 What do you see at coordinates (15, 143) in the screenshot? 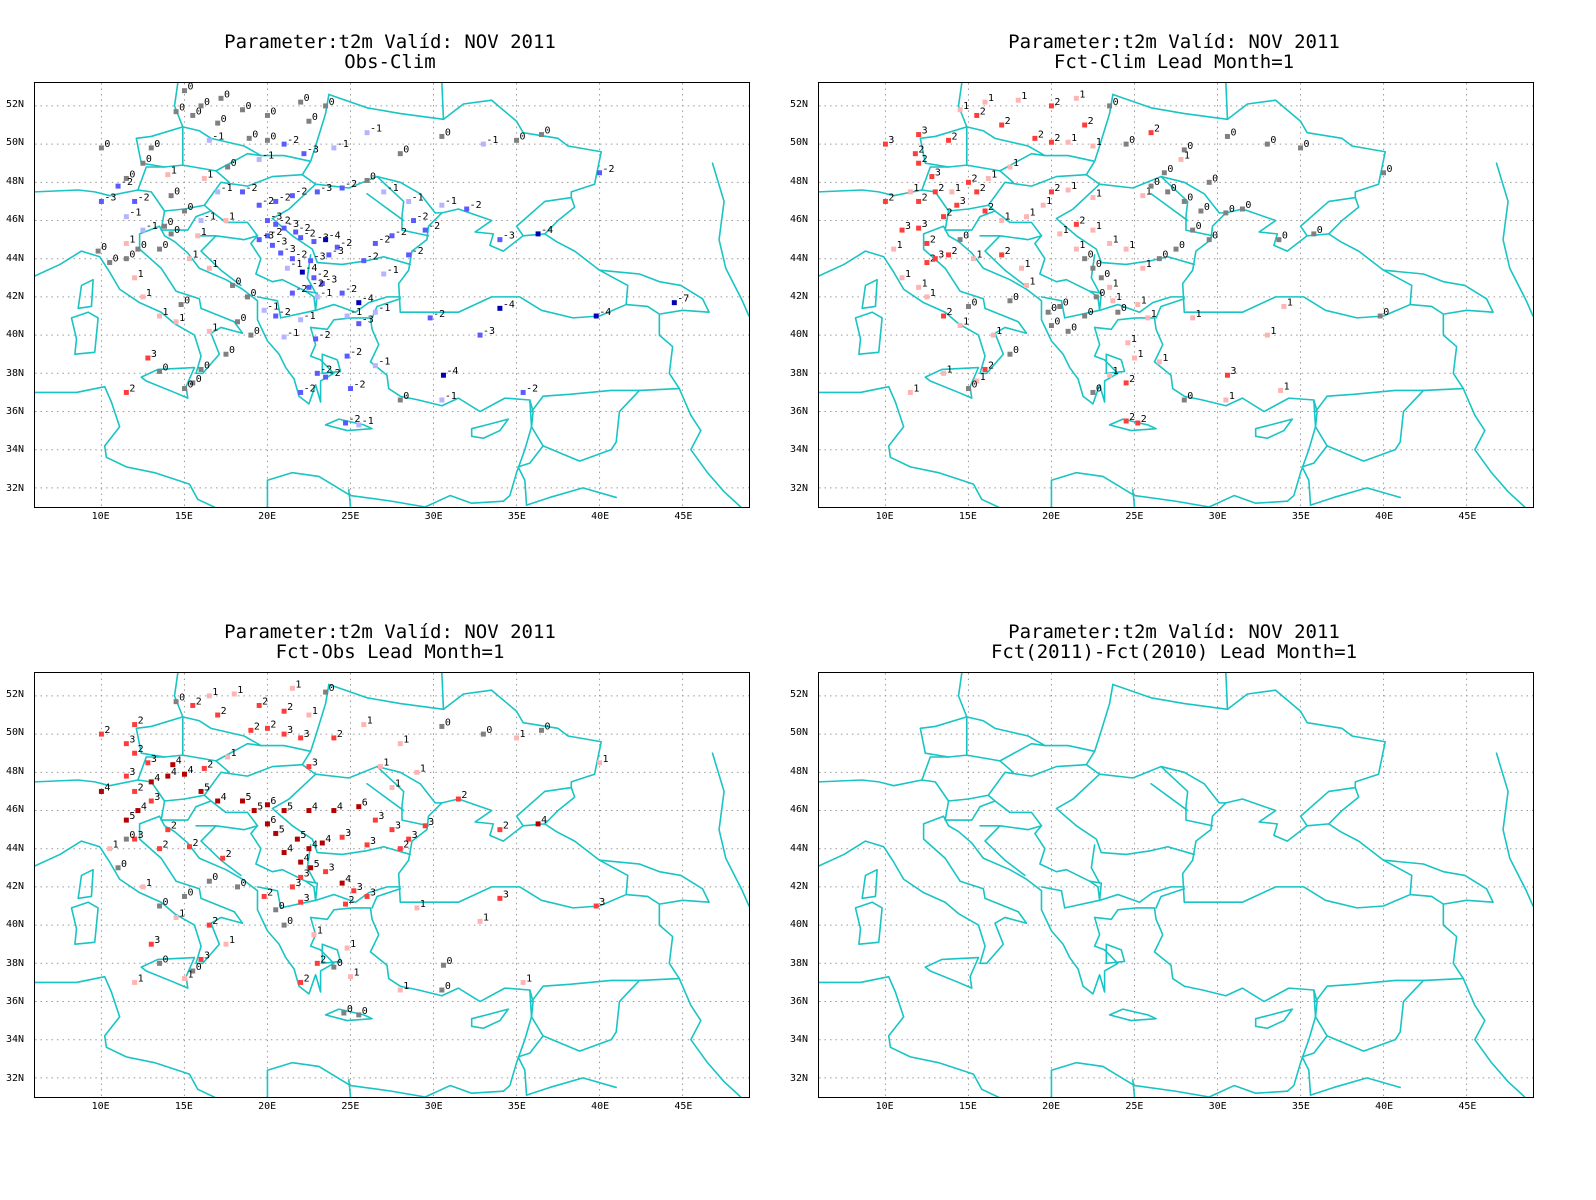
I see `lat-tick-label: 50N` at bounding box center [15, 143].